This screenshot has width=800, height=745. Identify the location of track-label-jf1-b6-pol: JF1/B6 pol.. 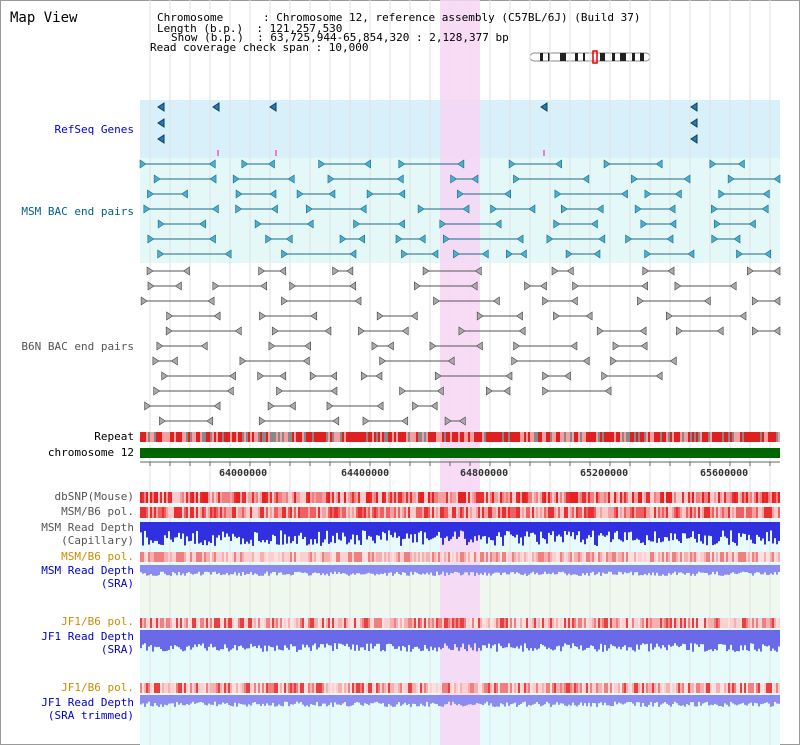
(97, 621).